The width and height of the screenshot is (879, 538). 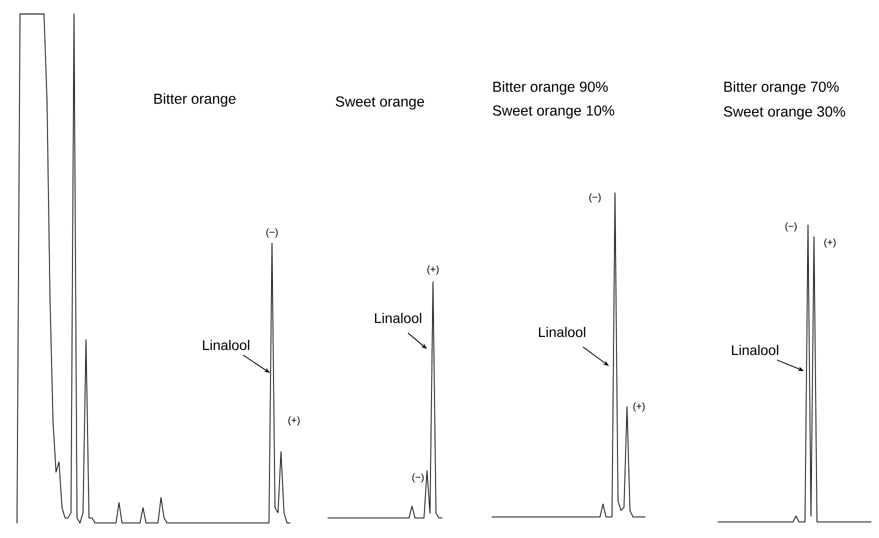 I want to click on chart-title: Bitter orange 90%, so click(x=550, y=88).